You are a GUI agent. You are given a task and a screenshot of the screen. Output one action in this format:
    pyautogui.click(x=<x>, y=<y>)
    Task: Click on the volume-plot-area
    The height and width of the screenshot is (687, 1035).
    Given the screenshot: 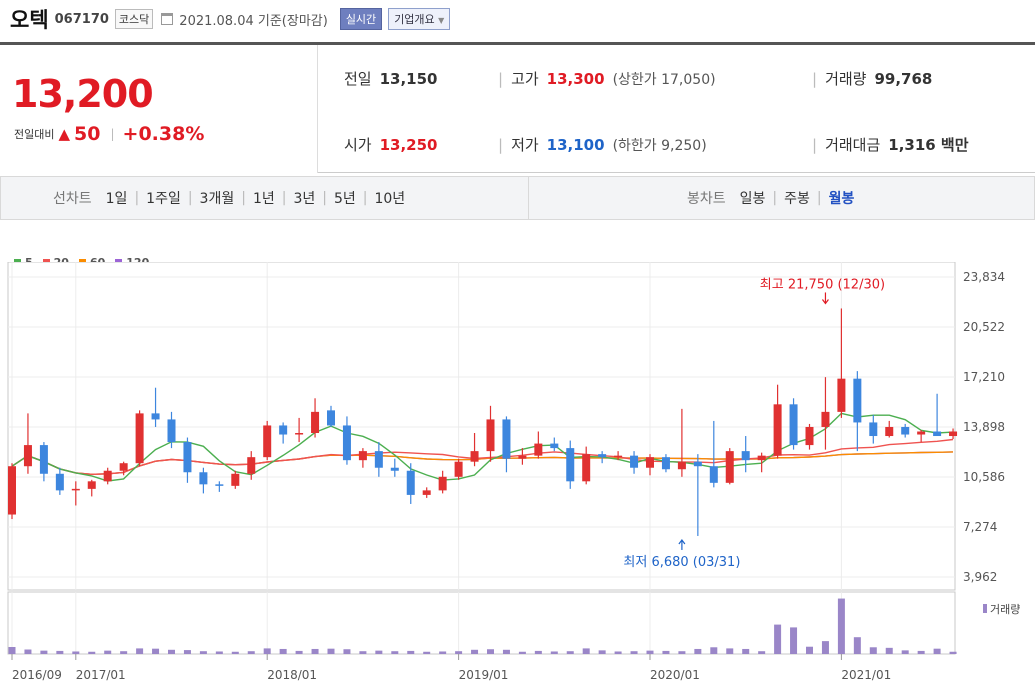 What is the action you would take?
    pyautogui.click(x=481, y=623)
    